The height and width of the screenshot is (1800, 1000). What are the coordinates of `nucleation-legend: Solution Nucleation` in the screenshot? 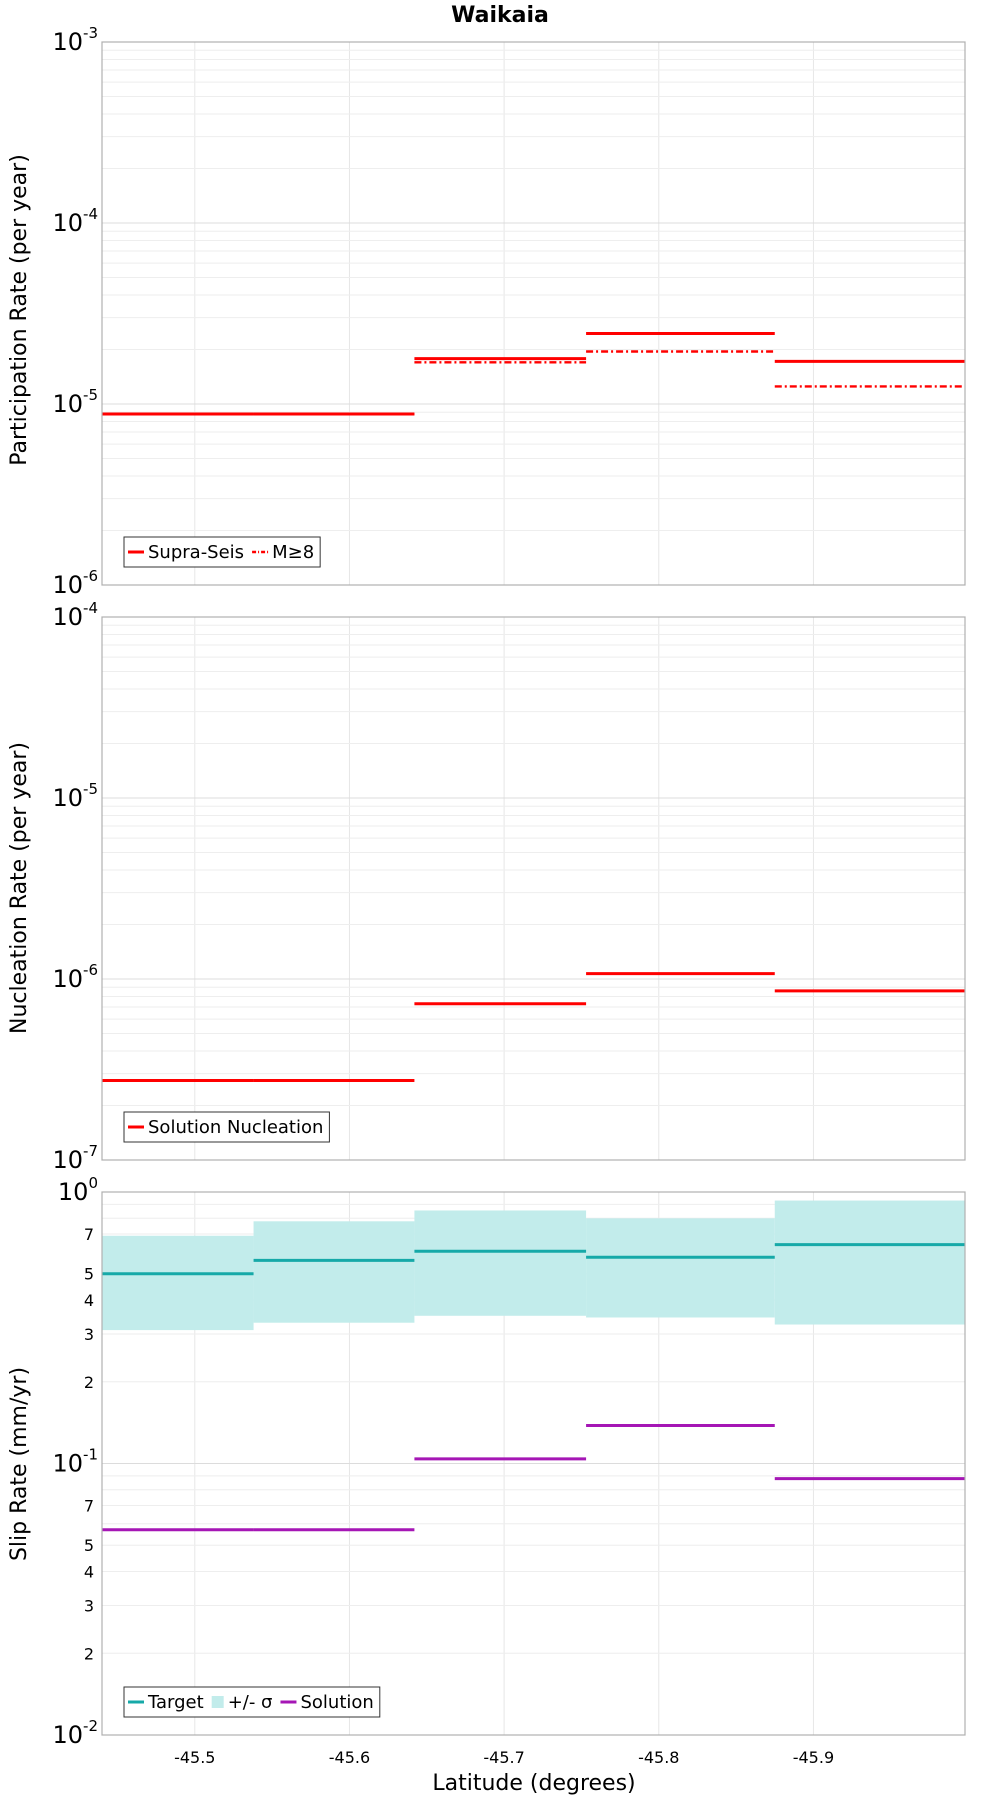 It's located at (226, 1127).